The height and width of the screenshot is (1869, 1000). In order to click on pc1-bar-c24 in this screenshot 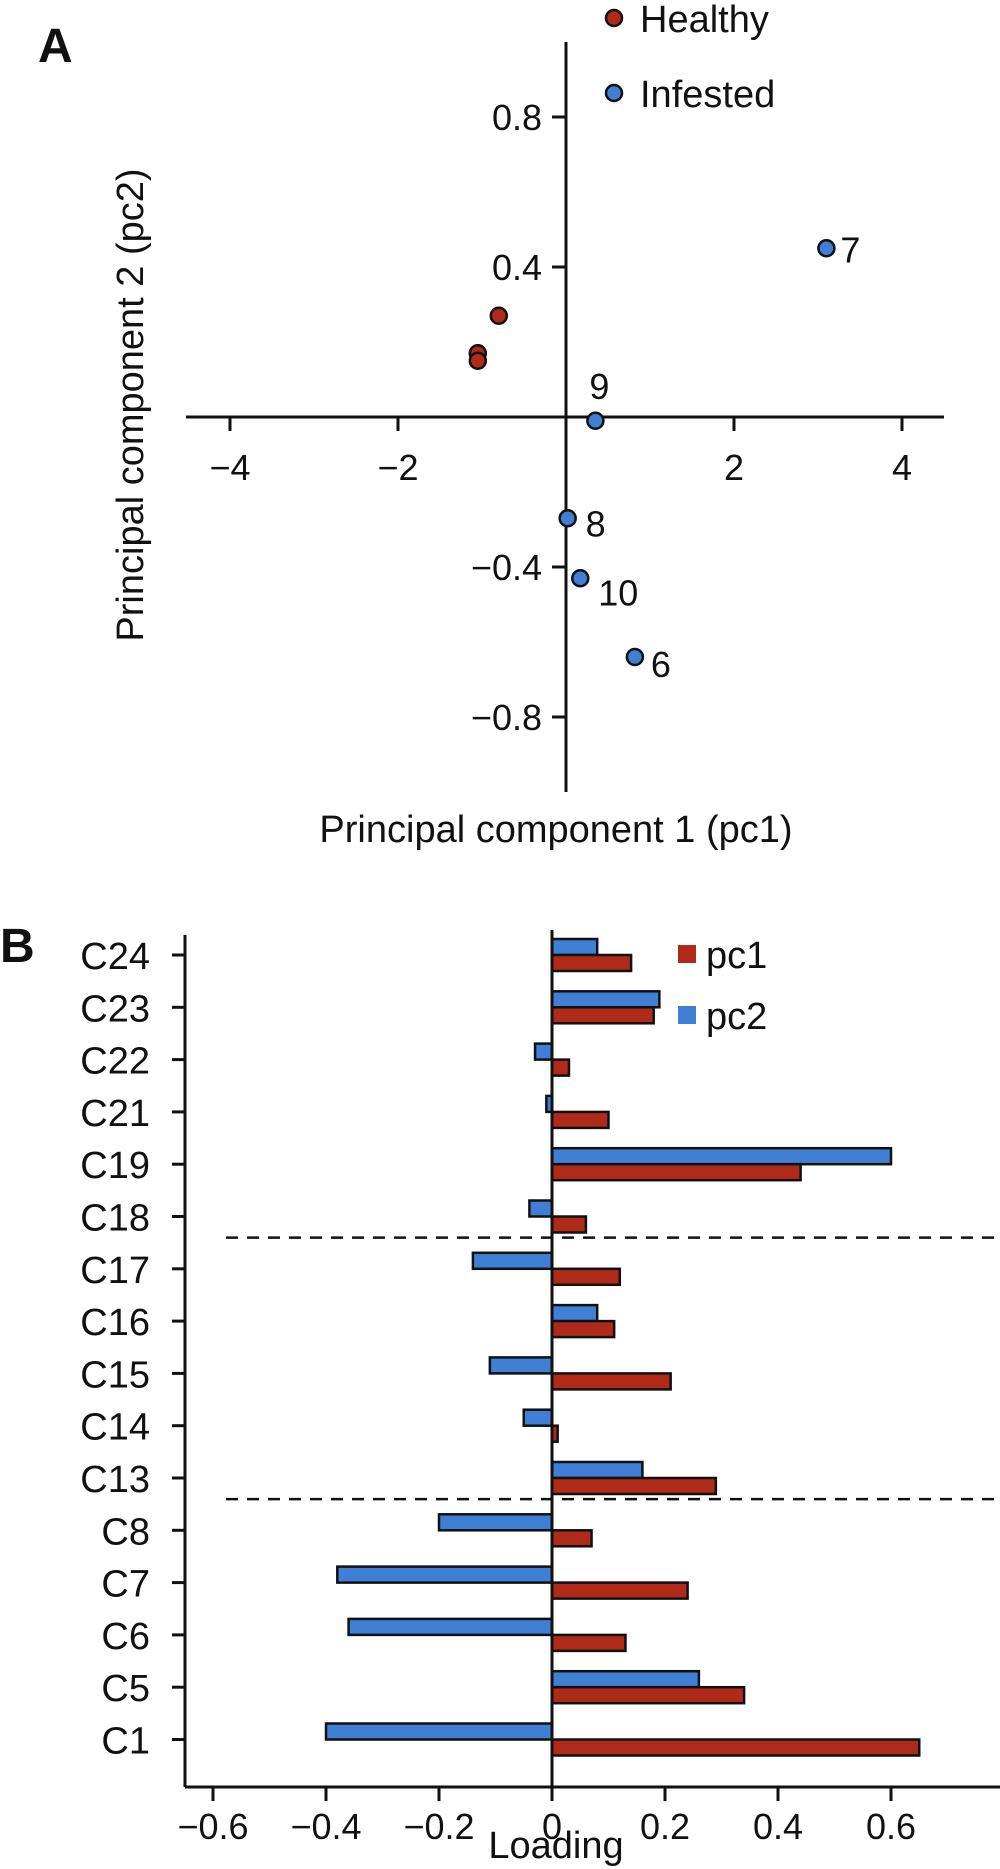, I will do `click(591, 963)`.